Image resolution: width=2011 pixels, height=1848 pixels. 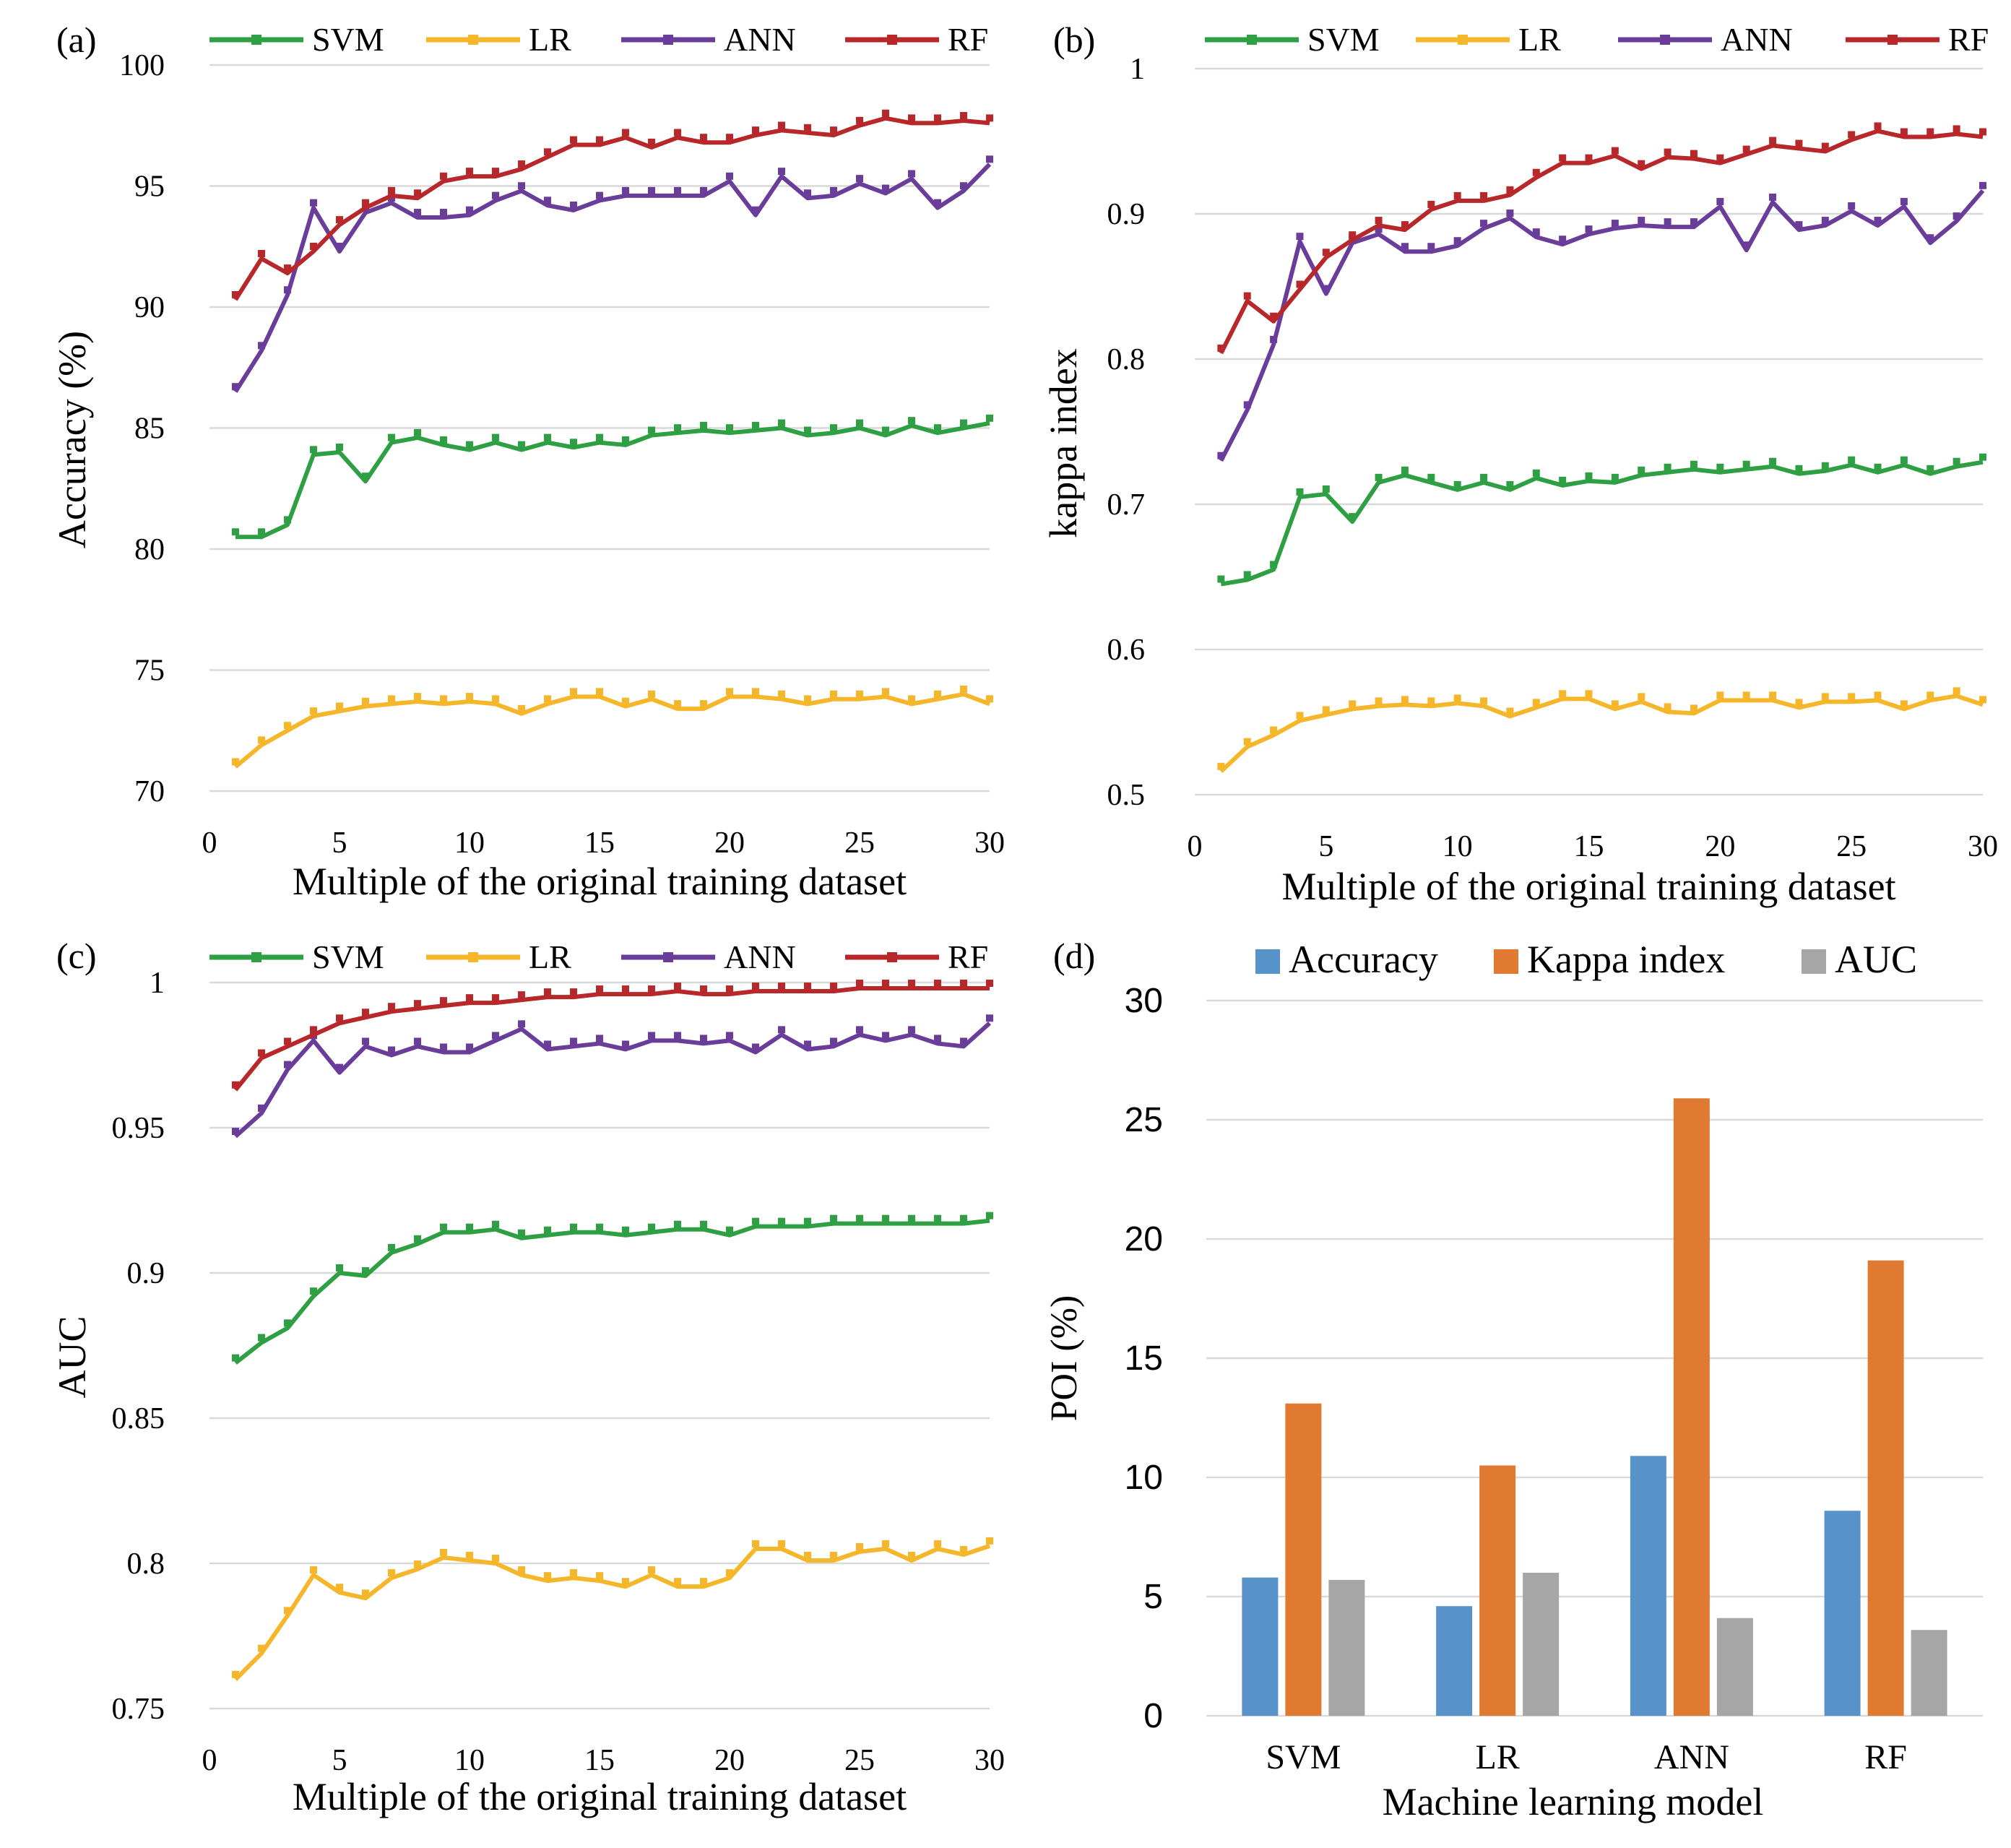 What do you see at coordinates (1601, 242) in the screenshot?
I see `series-line-rf` at bounding box center [1601, 242].